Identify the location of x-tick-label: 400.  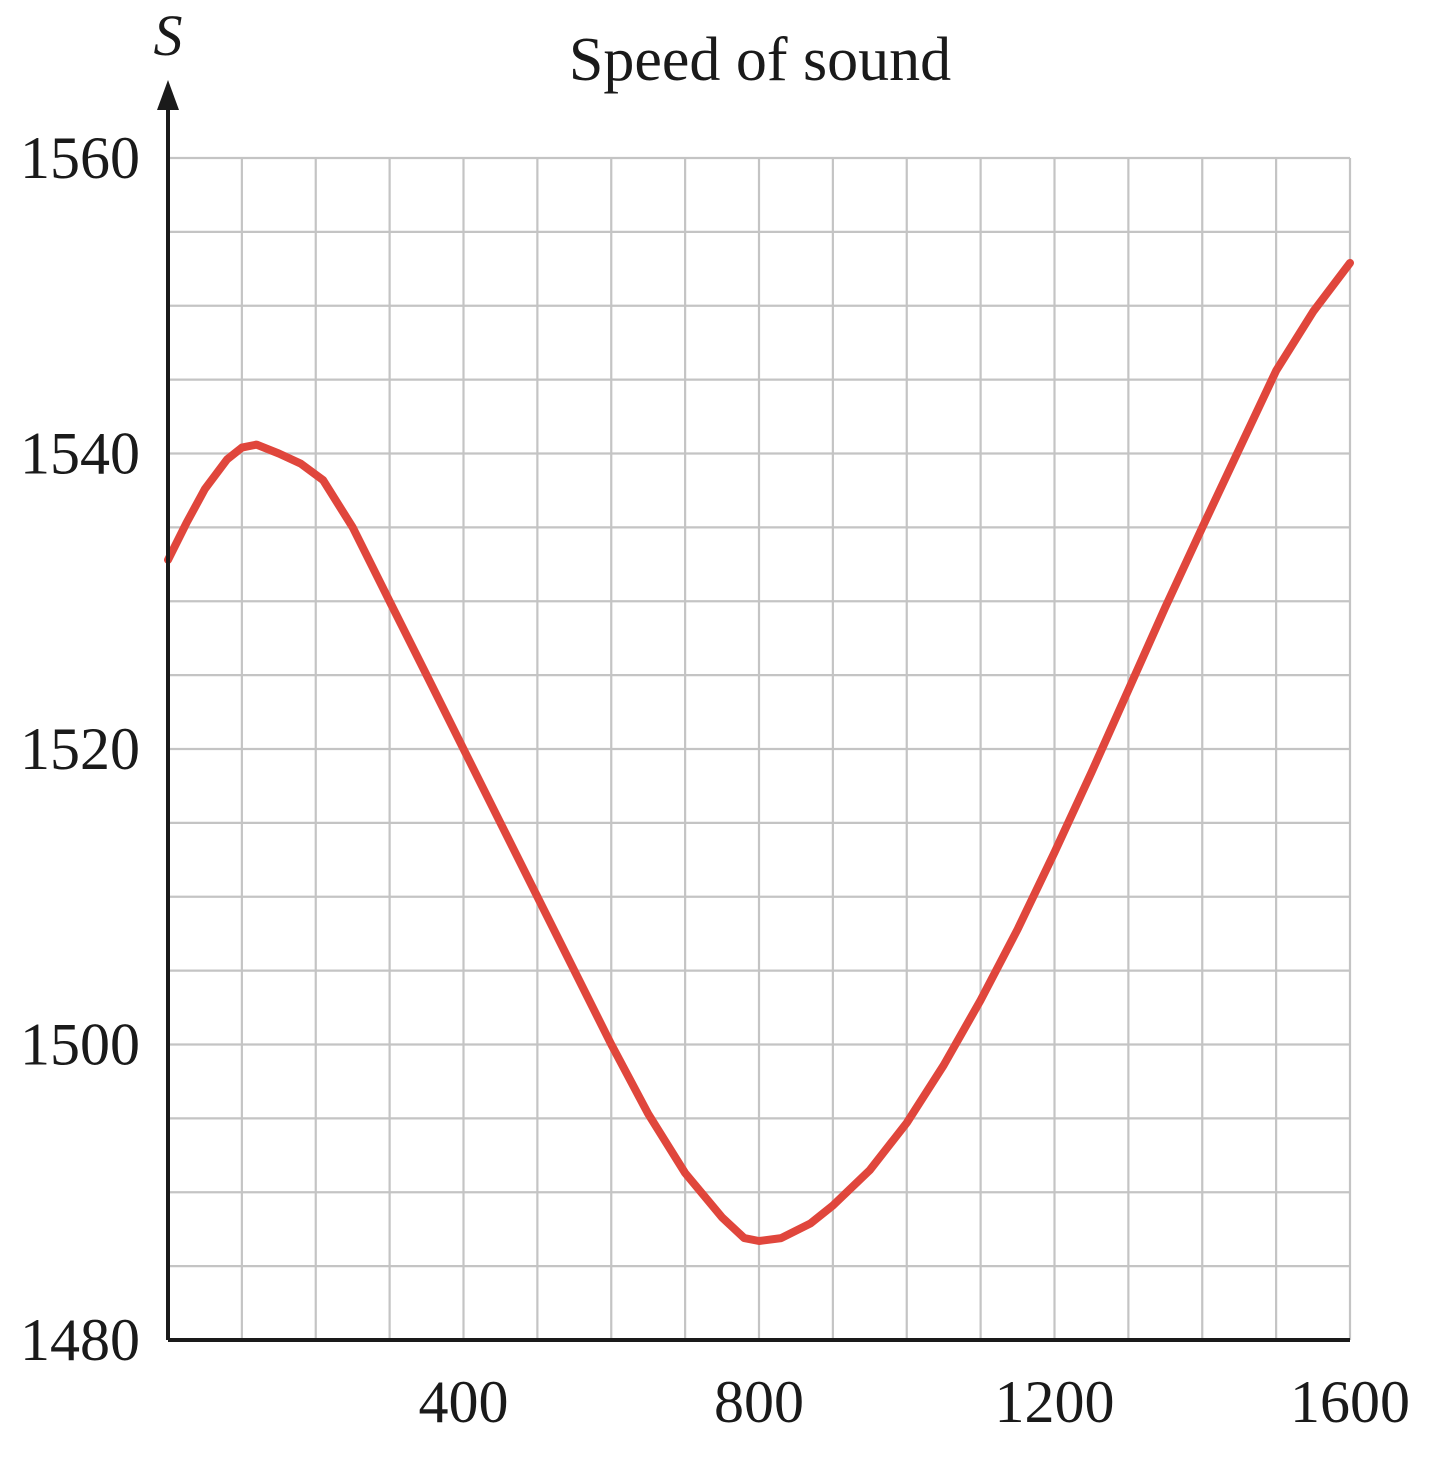
(464, 1402).